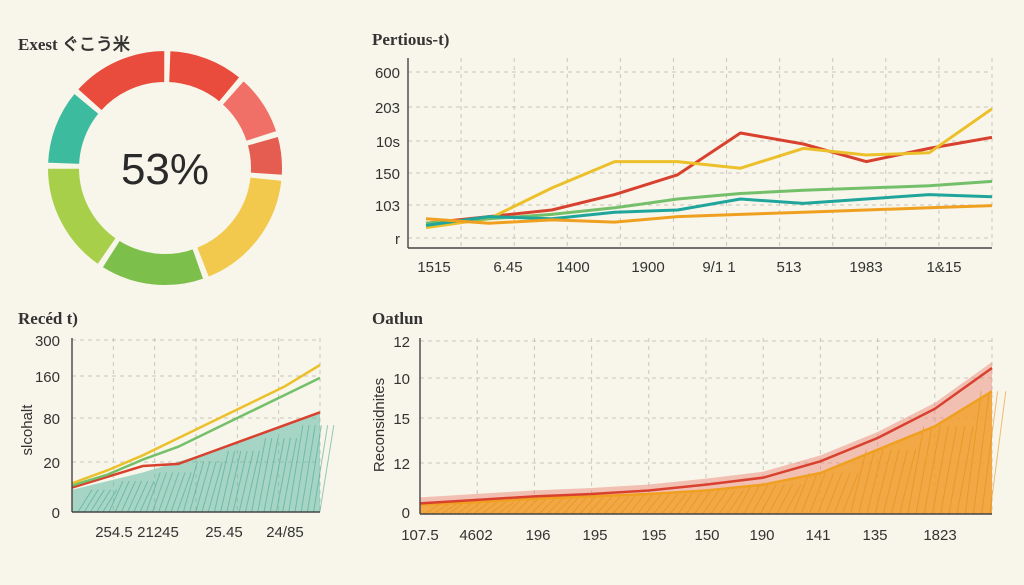 The width and height of the screenshot is (1024, 585). What do you see at coordinates (537, 535) in the screenshot?
I see `x-tick-label: 196` at bounding box center [537, 535].